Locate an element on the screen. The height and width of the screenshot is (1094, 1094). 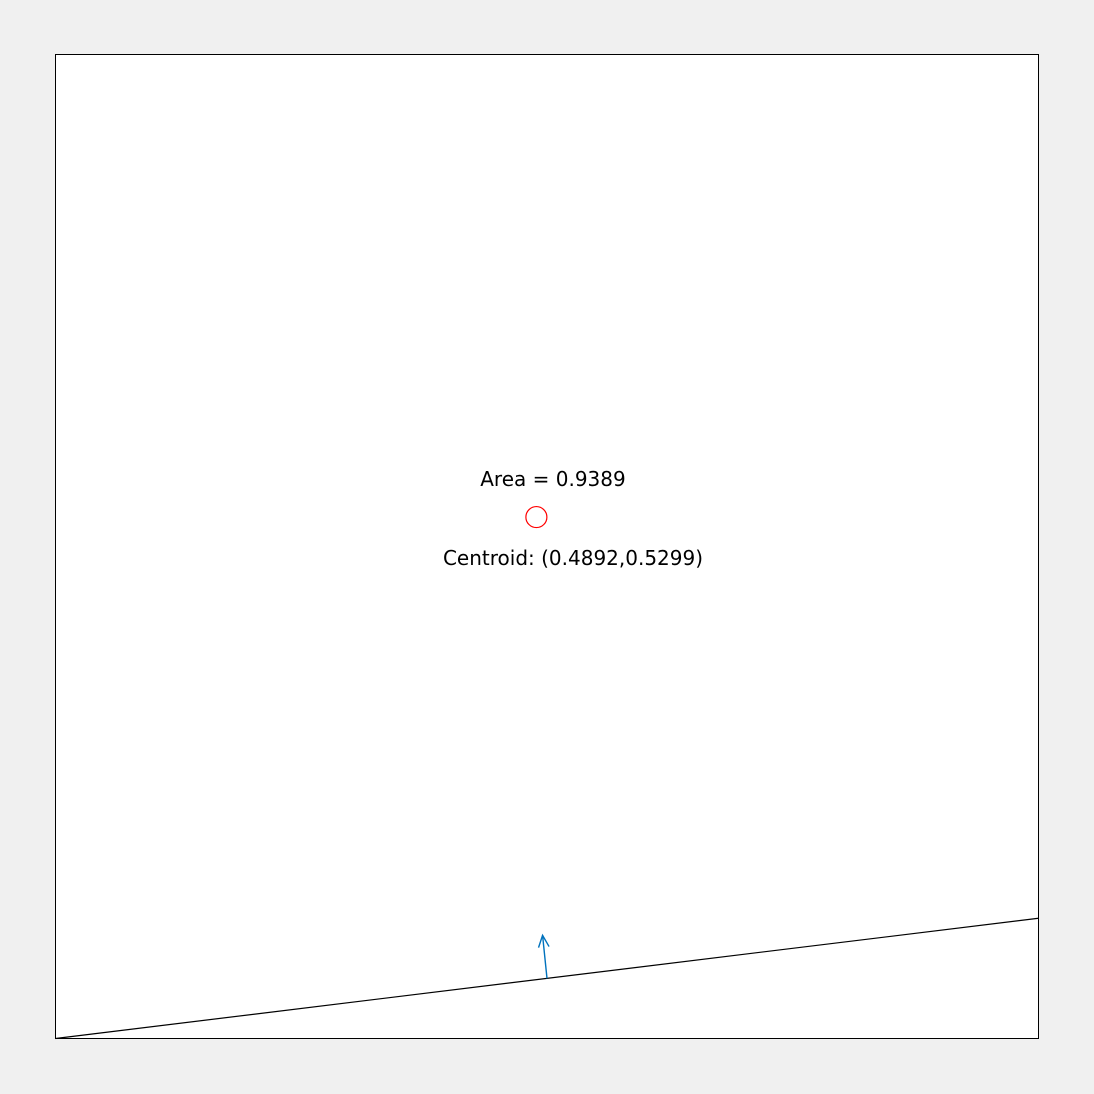
centroid-label: Centroid: (0.4892,0.5299) is located at coordinates (573, 558).